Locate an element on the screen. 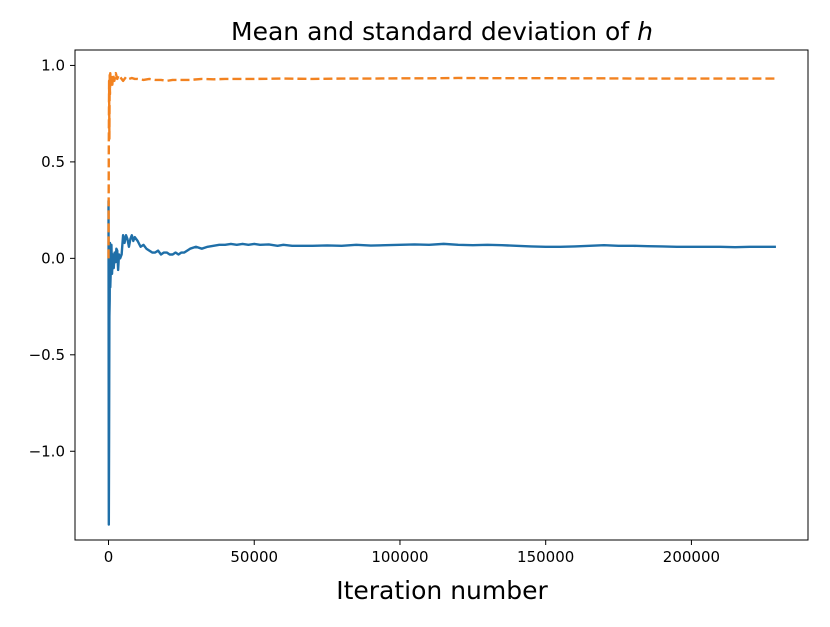 This screenshot has width=830, height=627. x-tick-label: 0 is located at coordinates (109, 557).